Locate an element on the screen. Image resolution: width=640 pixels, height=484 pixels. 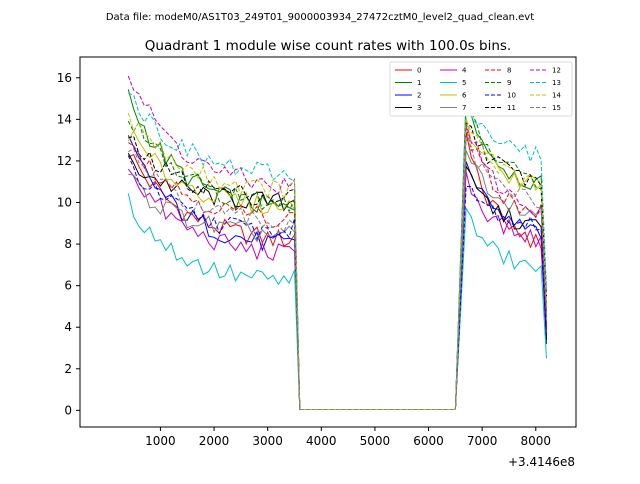
x-tick-label: 6000 is located at coordinates (428, 441).